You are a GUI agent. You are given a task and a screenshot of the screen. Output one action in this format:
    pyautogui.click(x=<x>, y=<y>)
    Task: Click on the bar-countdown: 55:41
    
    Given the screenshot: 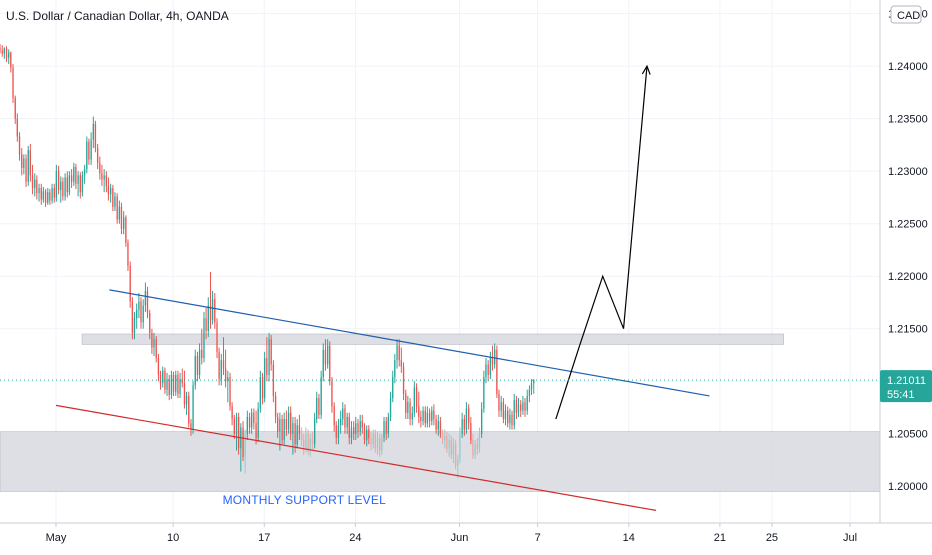 What is the action you would take?
    pyautogui.click(x=901, y=395)
    